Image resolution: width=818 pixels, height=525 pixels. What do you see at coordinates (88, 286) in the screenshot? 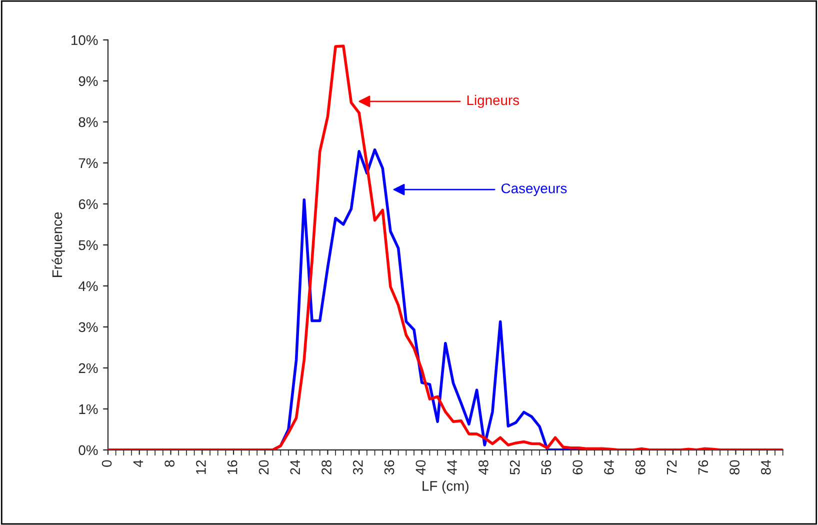
I see `y-tick-label: 4%` at bounding box center [88, 286].